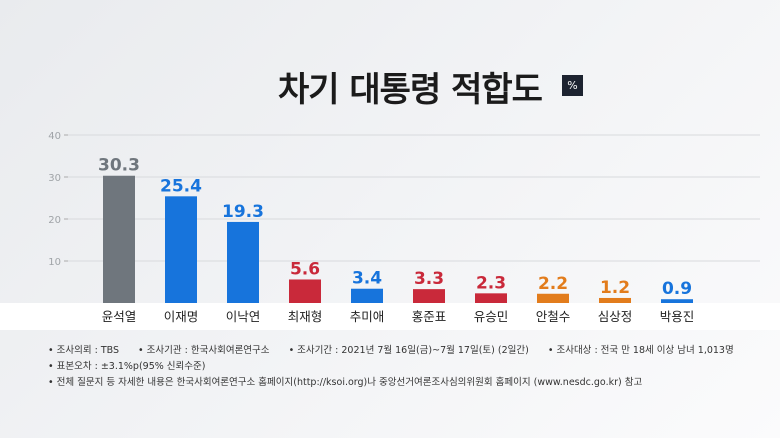 Image resolution: width=780 pixels, height=438 pixels. Describe the element at coordinates (84, 350) in the screenshot. I see `note-client: • 조사의뢰 : TBS` at that location.